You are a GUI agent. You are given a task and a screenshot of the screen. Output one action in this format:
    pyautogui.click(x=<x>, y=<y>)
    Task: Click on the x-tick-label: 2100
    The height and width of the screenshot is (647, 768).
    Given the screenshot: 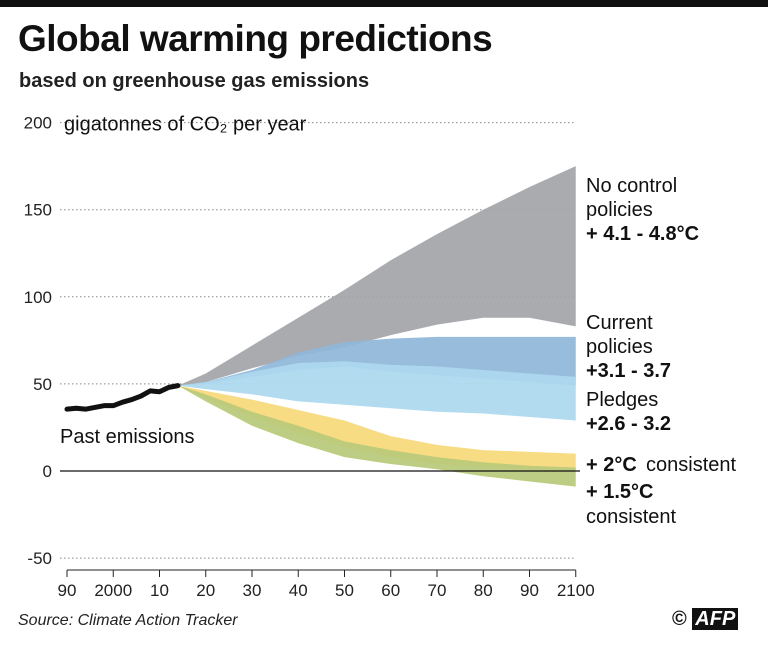 What is the action you would take?
    pyautogui.click(x=576, y=590)
    